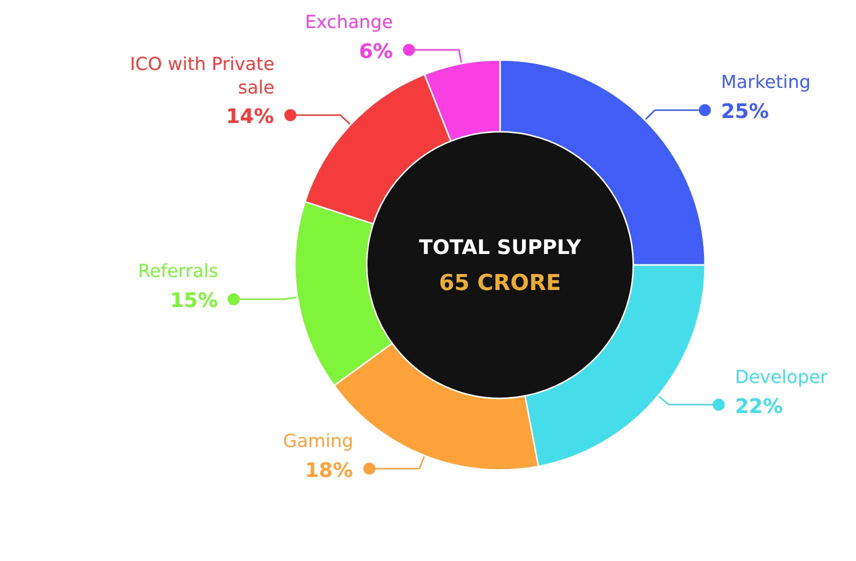 The height and width of the screenshot is (561, 856). Describe the element at coordinates (329, 470) in the screenshot. I see `data-label: 18%` at that location.